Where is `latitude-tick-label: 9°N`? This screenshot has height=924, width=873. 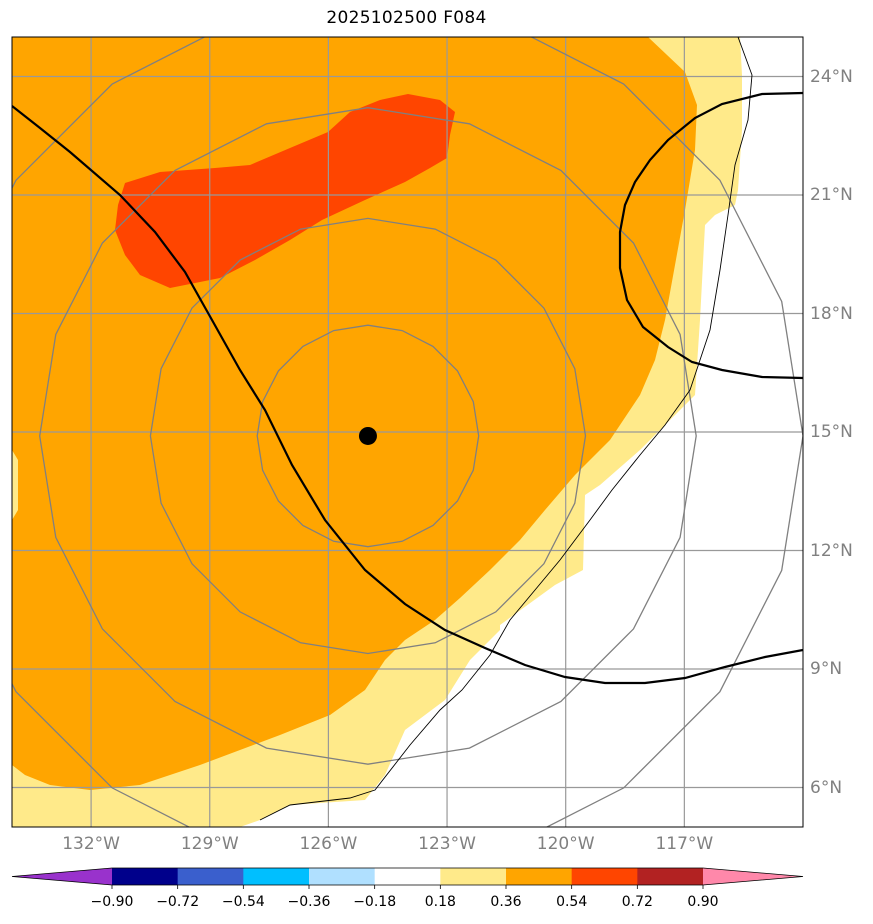 latitude-tick-label: 9°N is located at coordinates (826, 669).